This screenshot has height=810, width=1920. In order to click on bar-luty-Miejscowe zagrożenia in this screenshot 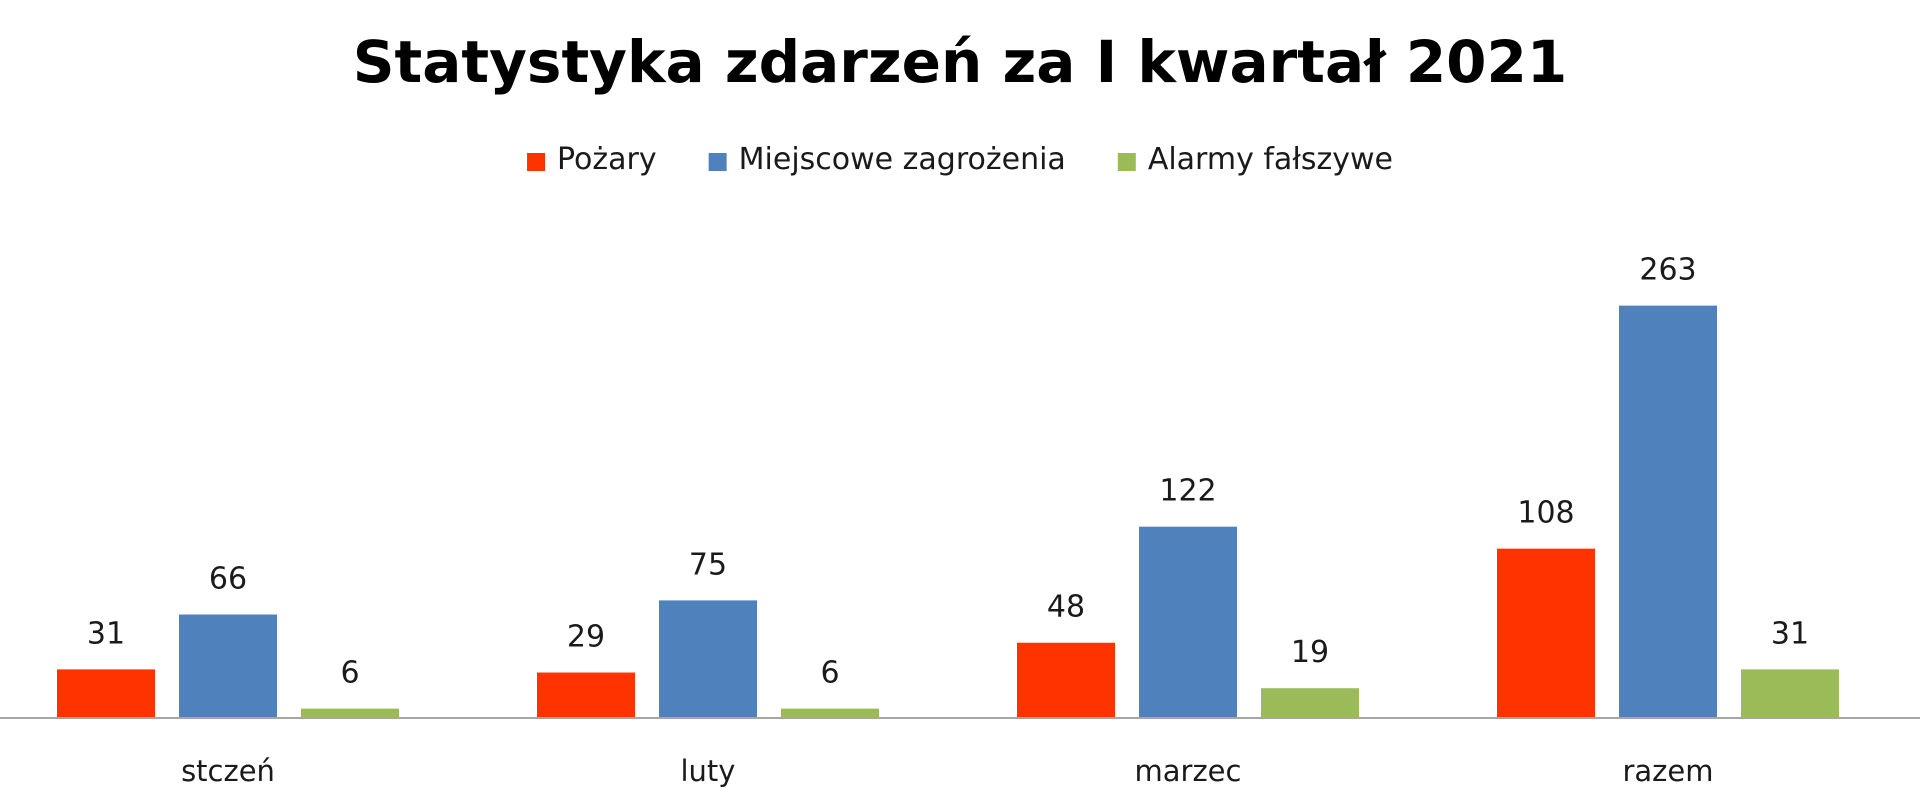, I will do `click(708, 659)`.